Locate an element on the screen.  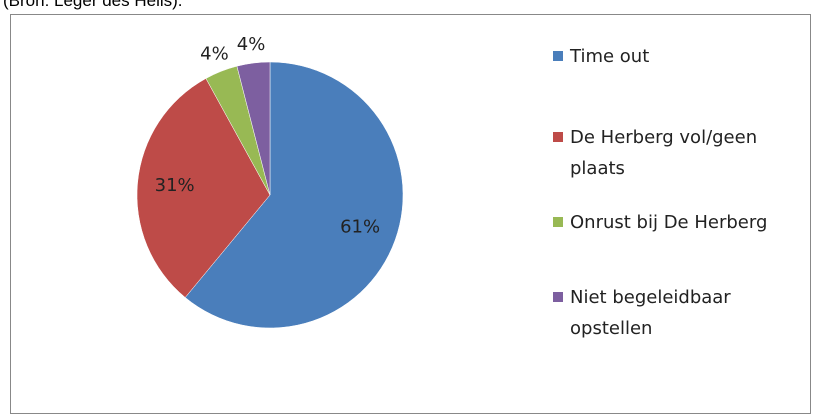
data-label: 31% is located at coordinates (175, 185).